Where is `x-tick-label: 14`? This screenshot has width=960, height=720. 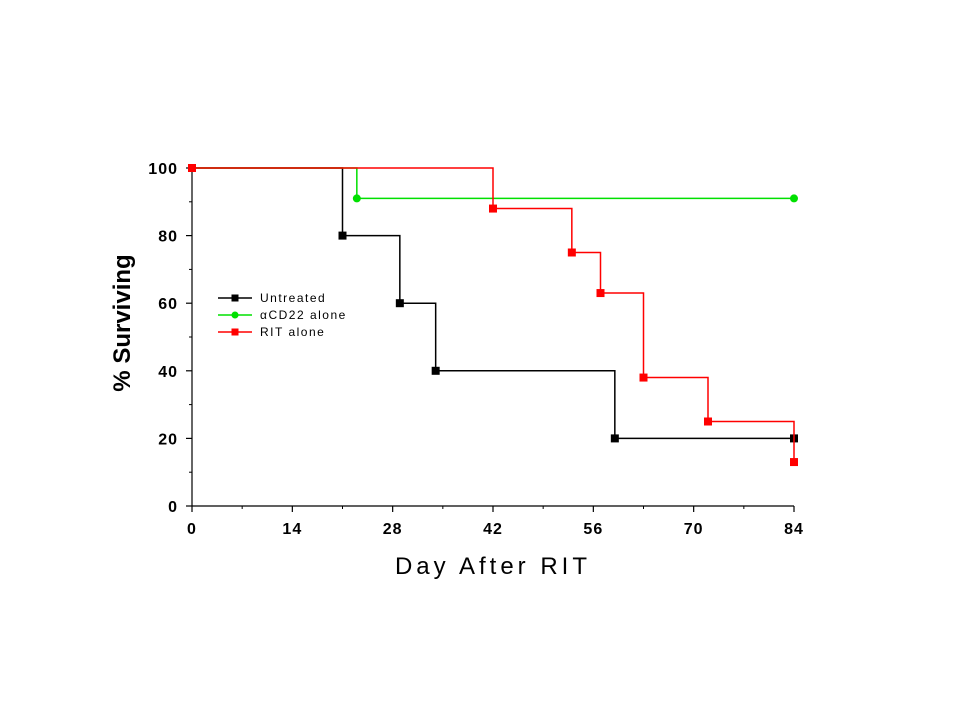 x-tick-label: 14 is located at coordinates (292, 529).